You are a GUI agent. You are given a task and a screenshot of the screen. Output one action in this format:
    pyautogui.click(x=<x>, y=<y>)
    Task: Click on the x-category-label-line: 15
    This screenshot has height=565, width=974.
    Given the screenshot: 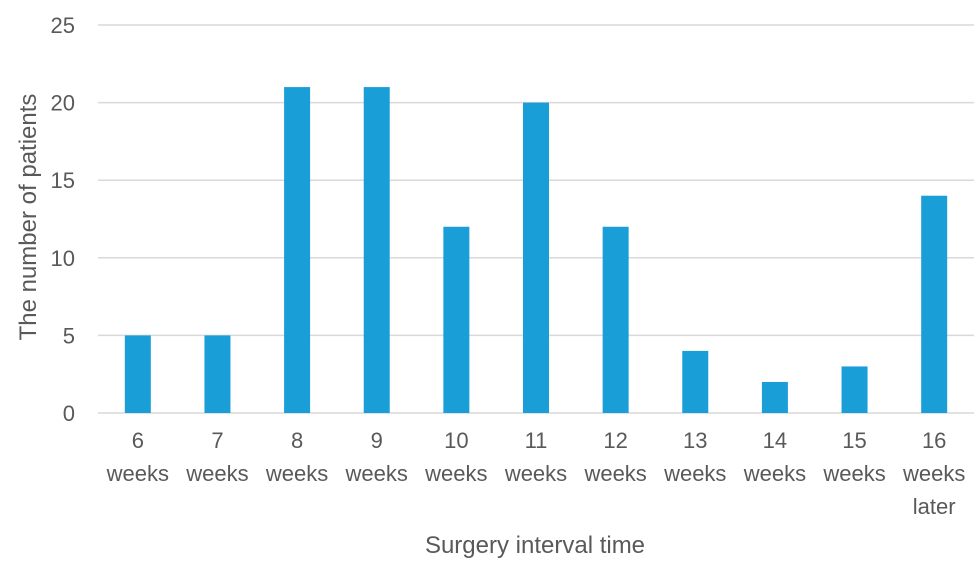 What is the action you would take?
    pyautogui.click(x=854, y=440)
    